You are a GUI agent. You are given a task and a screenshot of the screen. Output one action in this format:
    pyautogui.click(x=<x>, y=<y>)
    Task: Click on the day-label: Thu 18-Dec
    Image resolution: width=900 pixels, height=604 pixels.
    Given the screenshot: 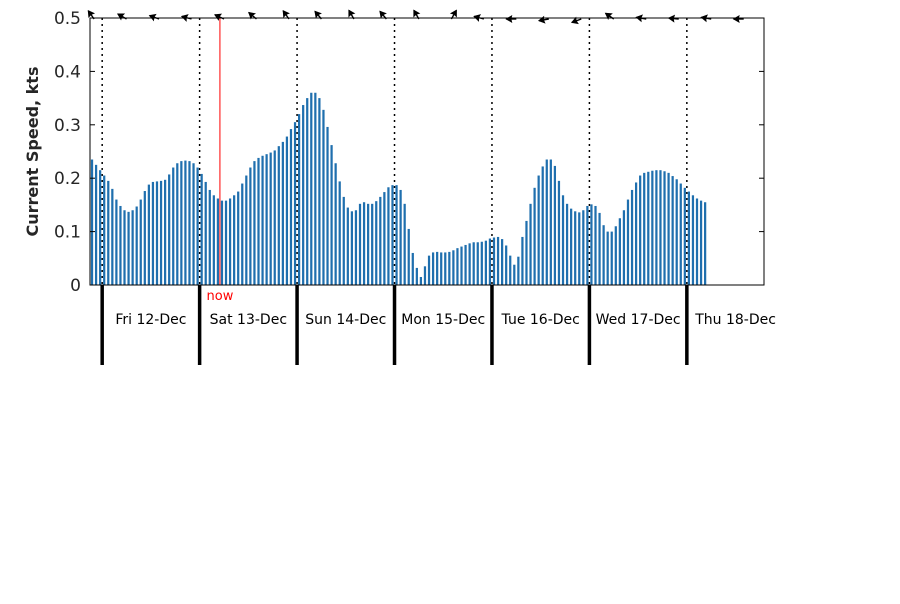 What is the action you would take?
    pyautogui.click(x=735, y=320)
    